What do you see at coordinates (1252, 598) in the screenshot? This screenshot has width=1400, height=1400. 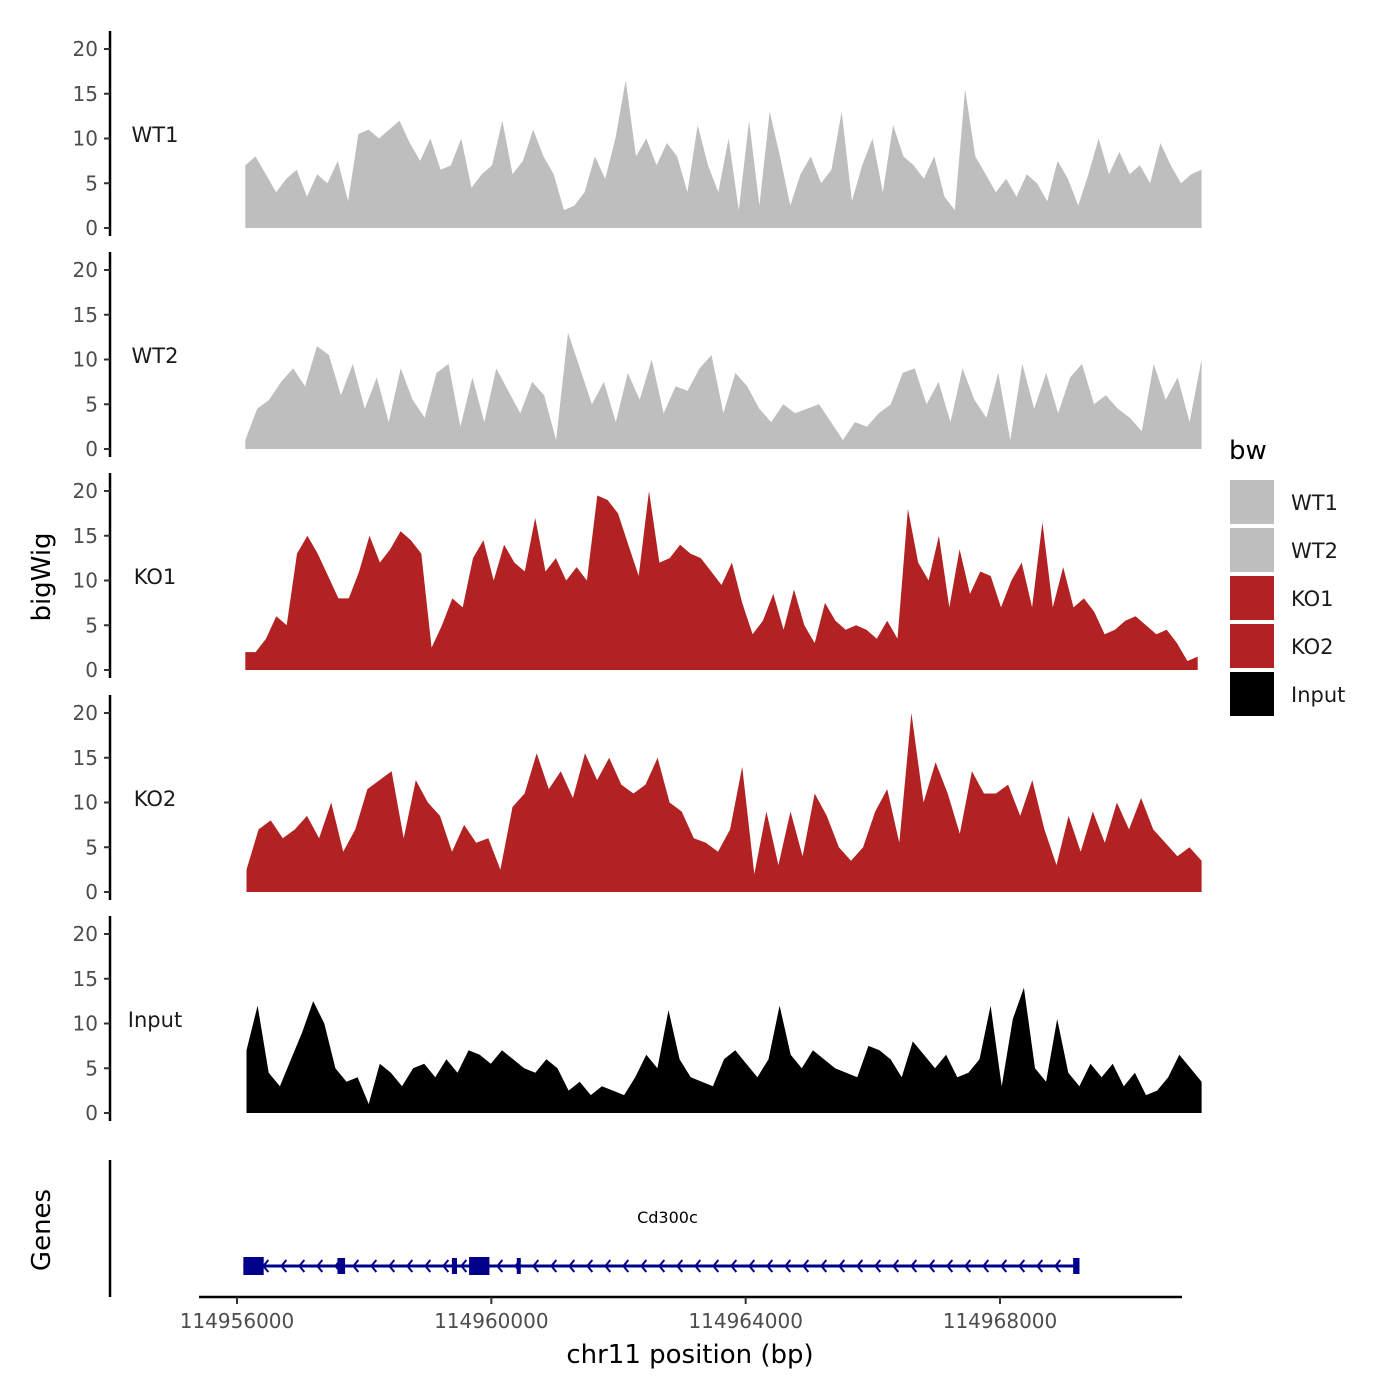 I see `legend-key-ko1` at bounding box center [1252, 598].